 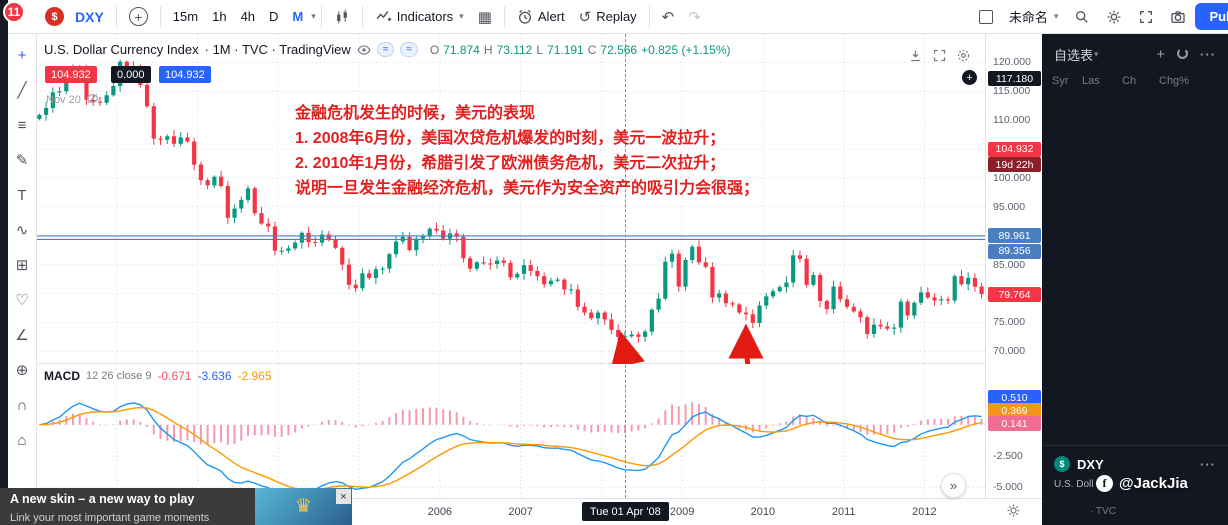 I want to click on timeframe-D: D, so click(x=274, y=16).